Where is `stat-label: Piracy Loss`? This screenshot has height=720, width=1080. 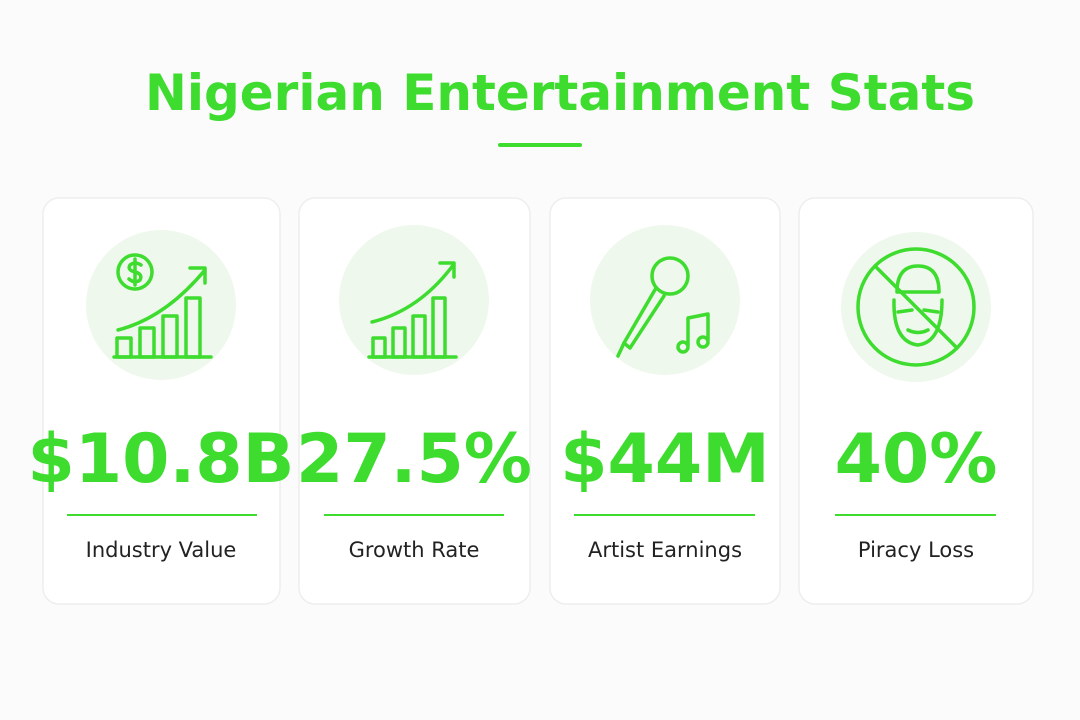
stat-label: Piracy Loss is located at coordinates (916, 550).